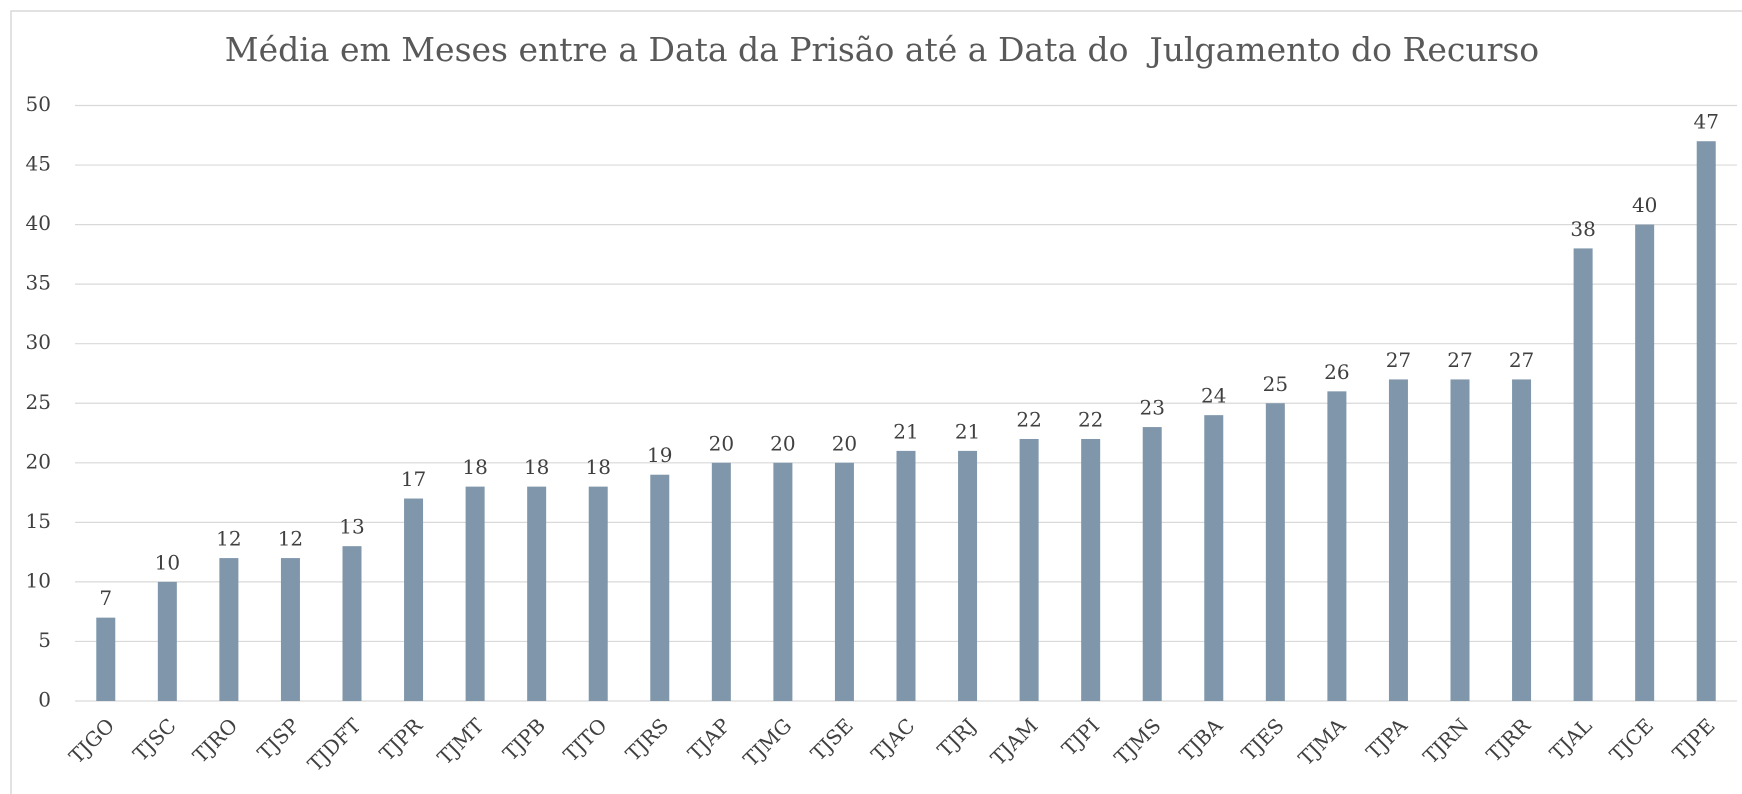 Image resolution: width=1742 pixels, height=794 pixels. I want to click on x-tick-label: TJRJ, so click(957, 737).